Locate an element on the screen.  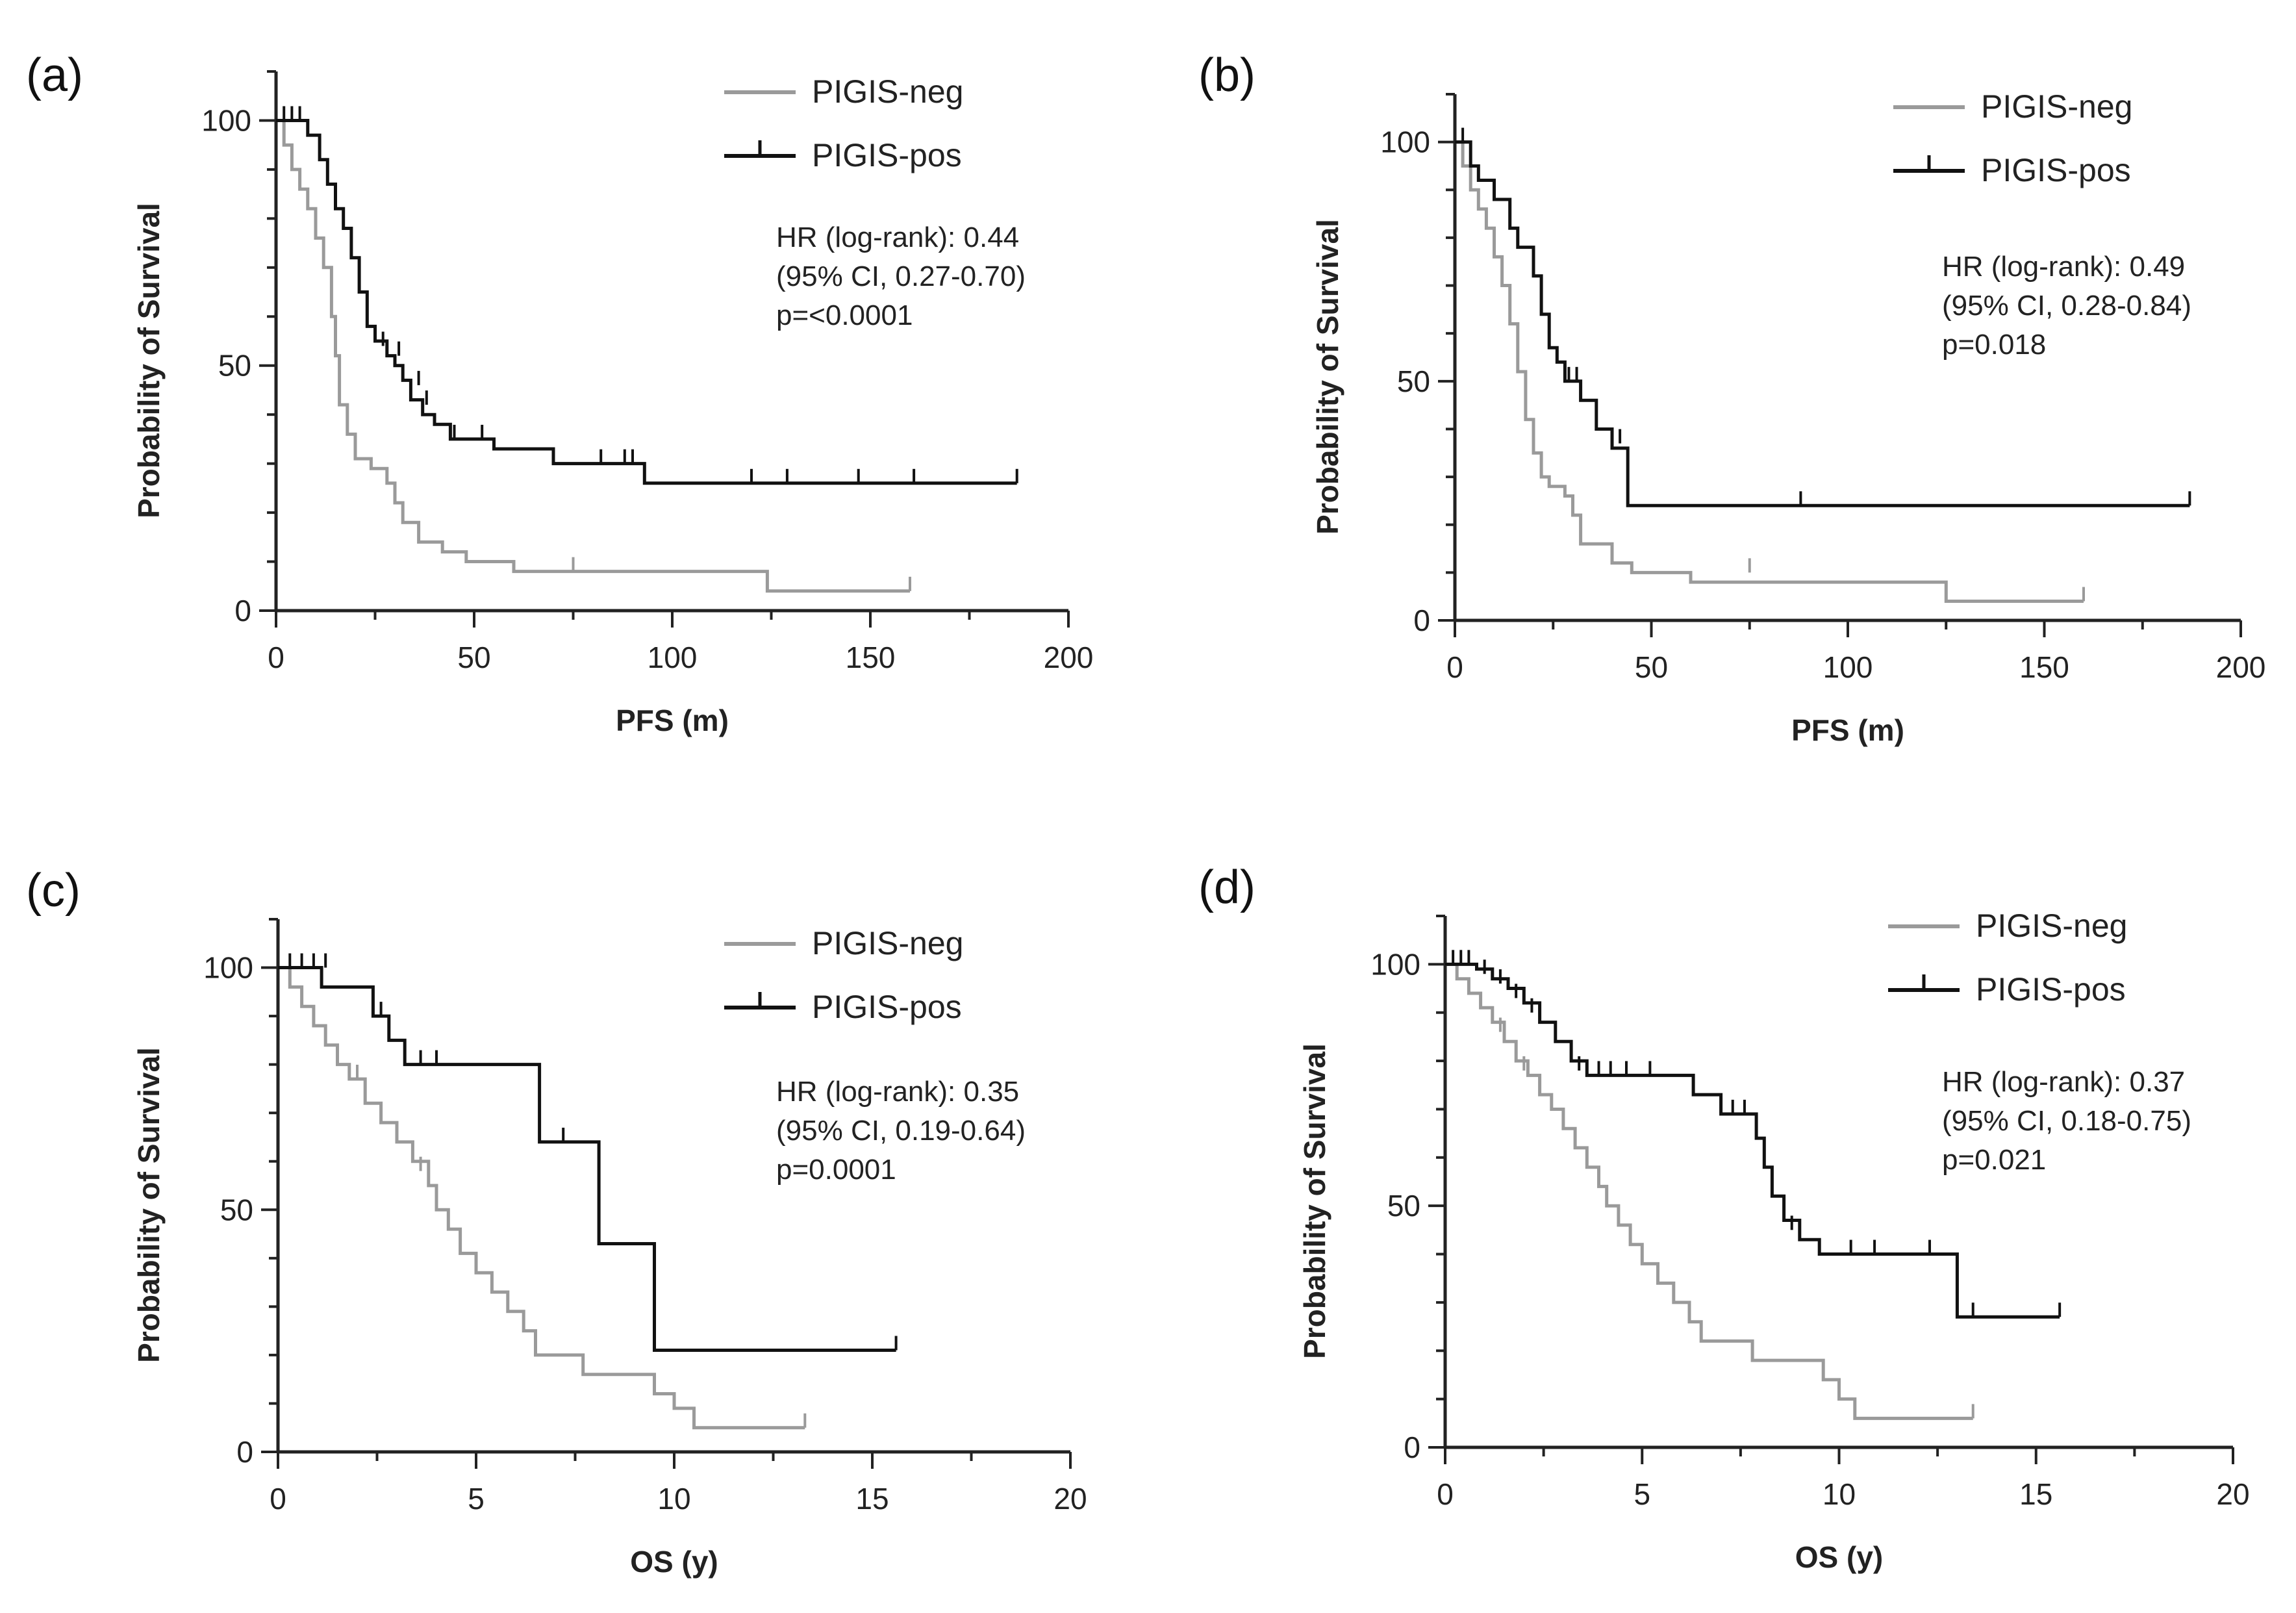
stat-annotation: (95% CI, 0.27-0.70) is located at coordinates (901, 276).